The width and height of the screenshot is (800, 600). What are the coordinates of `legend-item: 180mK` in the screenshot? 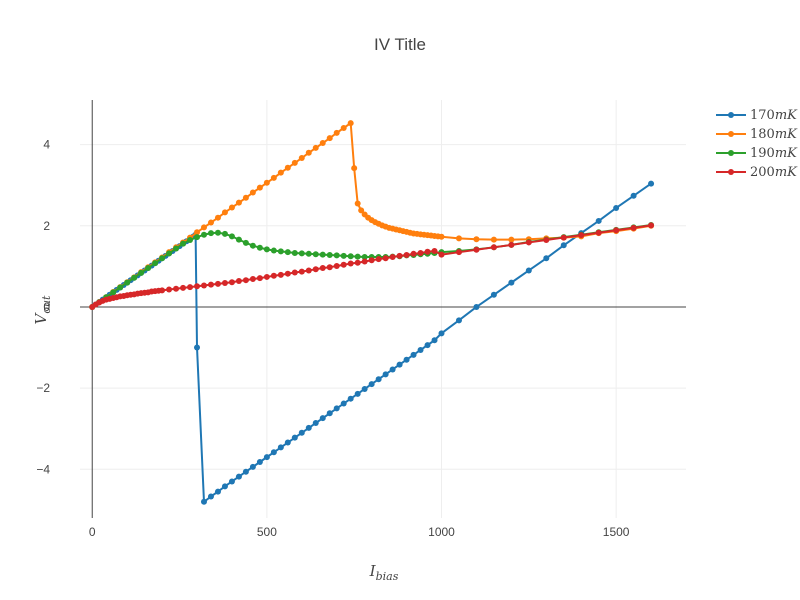 It's located at (757, 134).